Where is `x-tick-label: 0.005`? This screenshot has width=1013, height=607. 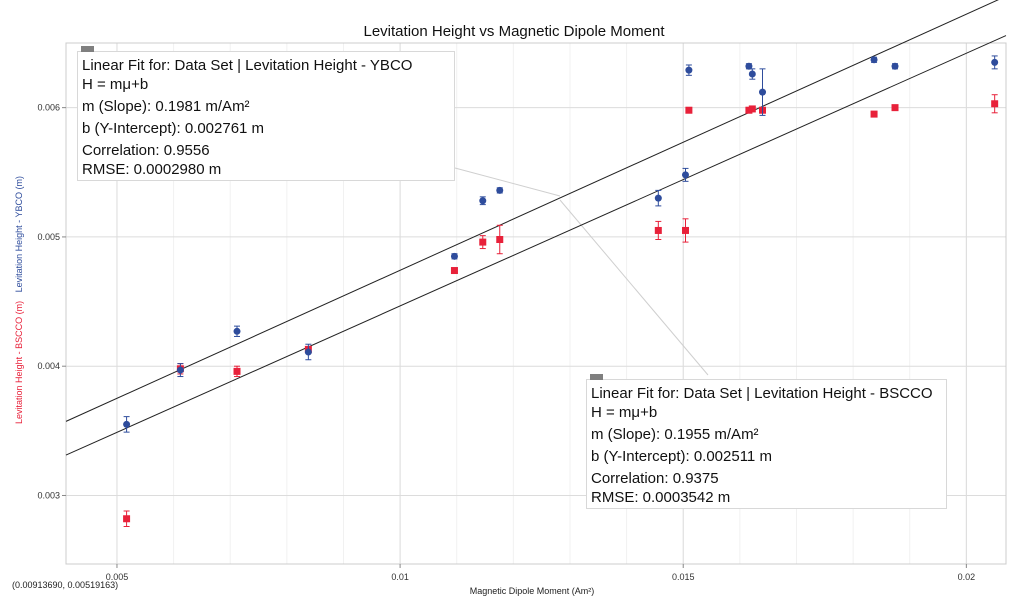
x-tick-label: 0.005 is located at coordinates (117, 577).